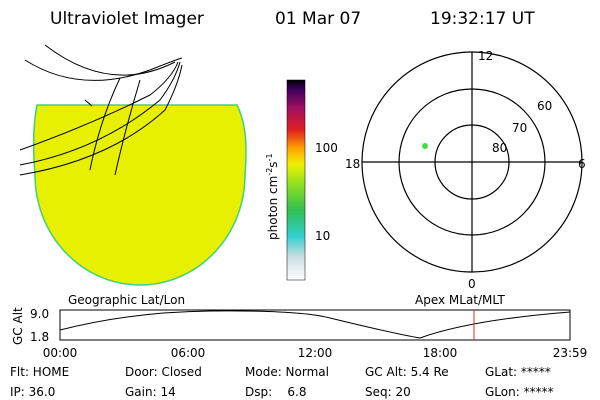 This screenshot has height=400, width=600. What do you see at coordinates (127, 19) in the screenshot?
I see `title: Ultraviolet Imager` at bounding box center [127, 19].